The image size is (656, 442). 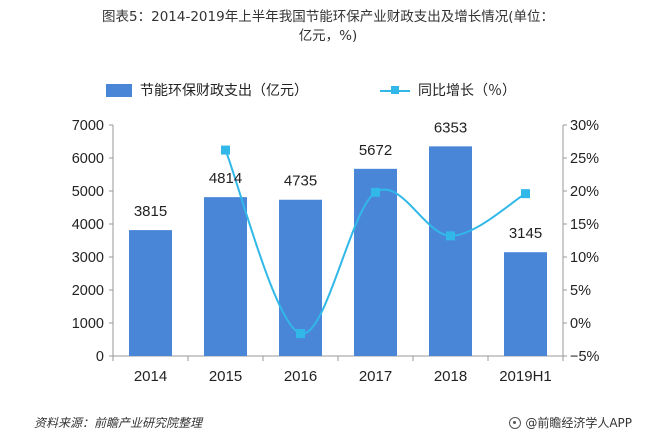 I want to click on bar-value-label: 3815, so click(x=150, y=211).